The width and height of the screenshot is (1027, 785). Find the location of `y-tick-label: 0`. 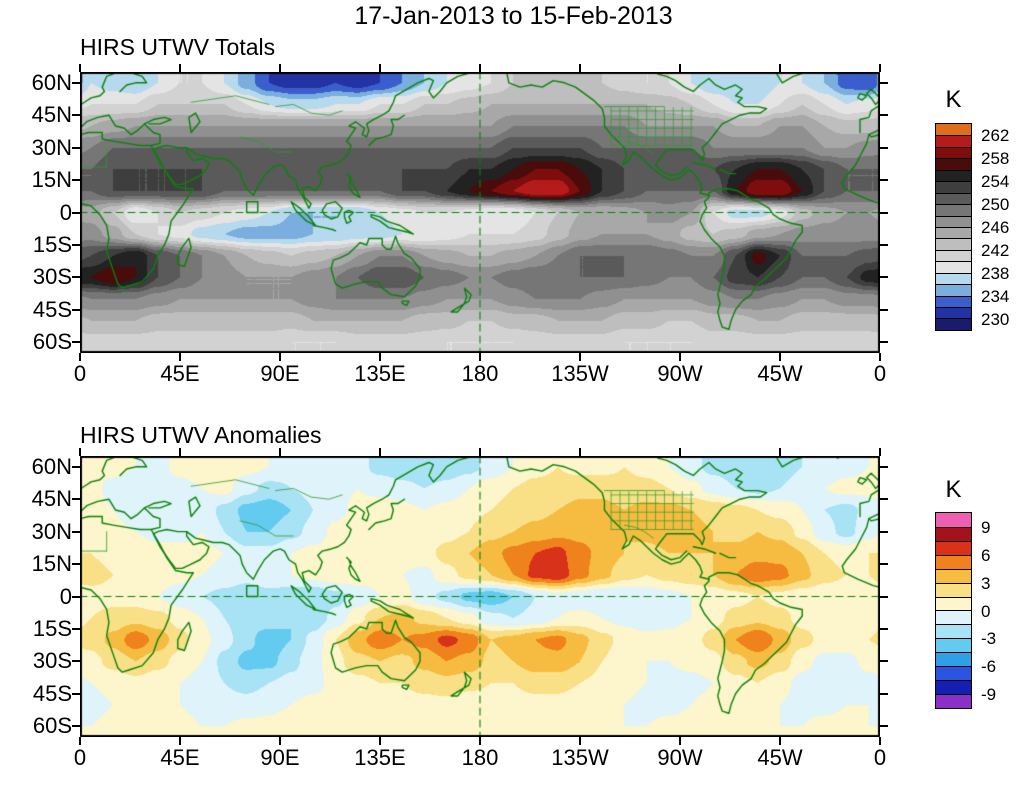

y-tick-label: 0 is located at coordinates (65, 596).